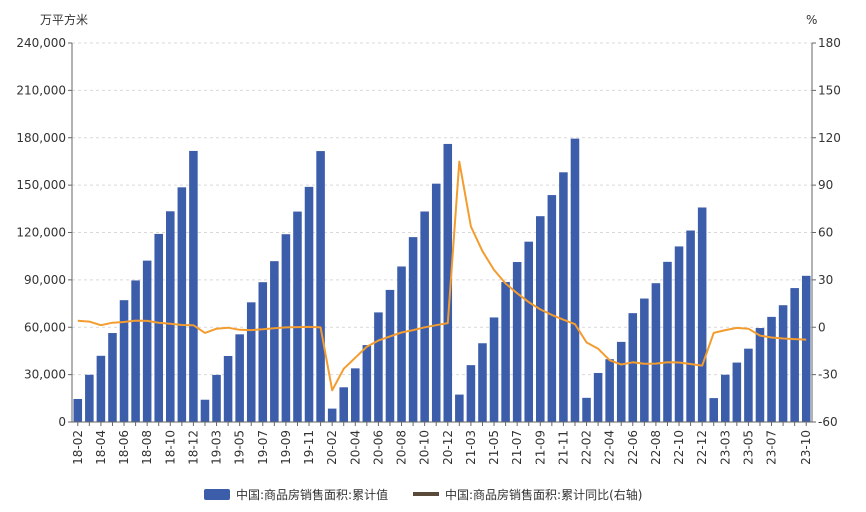  What do you see at coordinates (402, 447) in the screenshot?
I see `x-tick-label: 20-08` at bounding box center [402, 447].